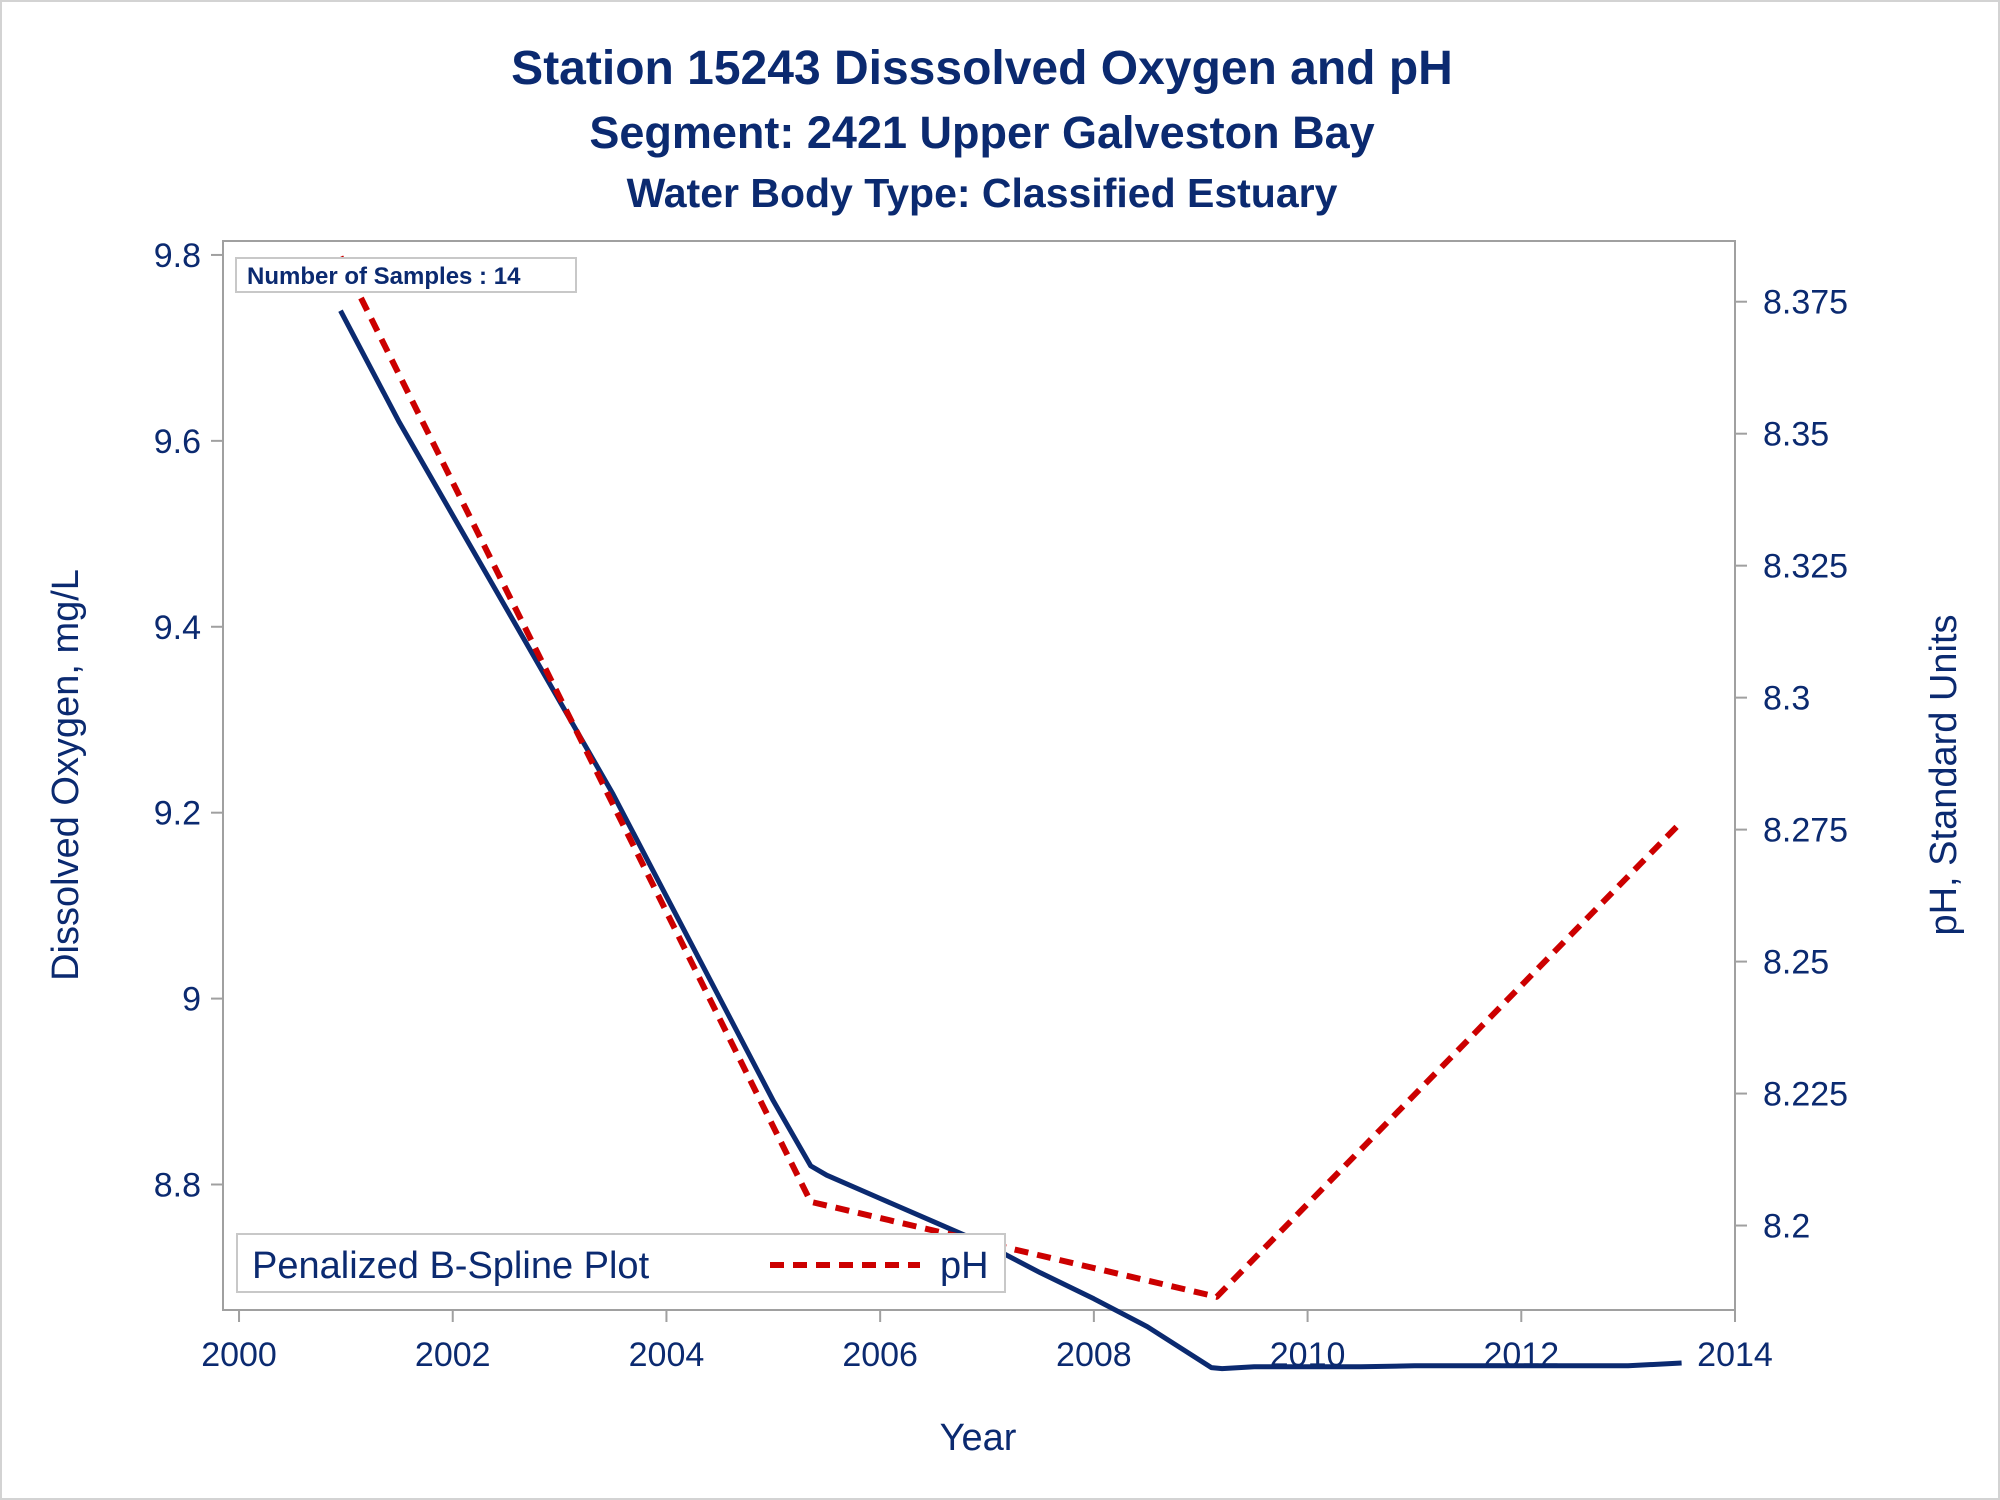 The width and height of the screenshot is (2000, 1500). Describe the element at coordinates (880, 1355) in the screenshot. I see `x-tick-label: 2006` at that location.